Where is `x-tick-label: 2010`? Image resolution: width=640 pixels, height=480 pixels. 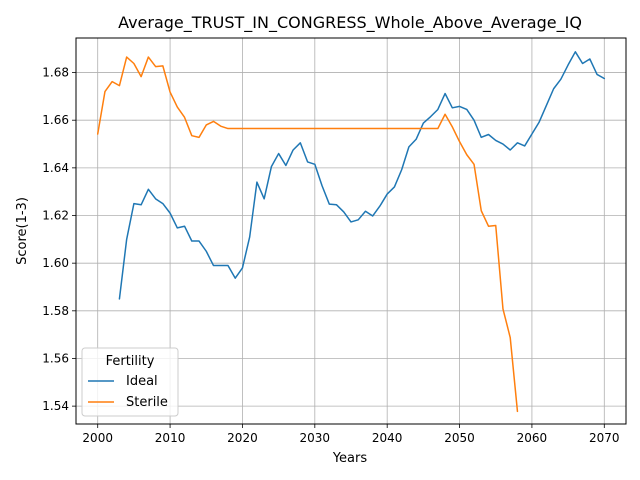 x-tick-label: 2010 is located at coordinates (170, 438).